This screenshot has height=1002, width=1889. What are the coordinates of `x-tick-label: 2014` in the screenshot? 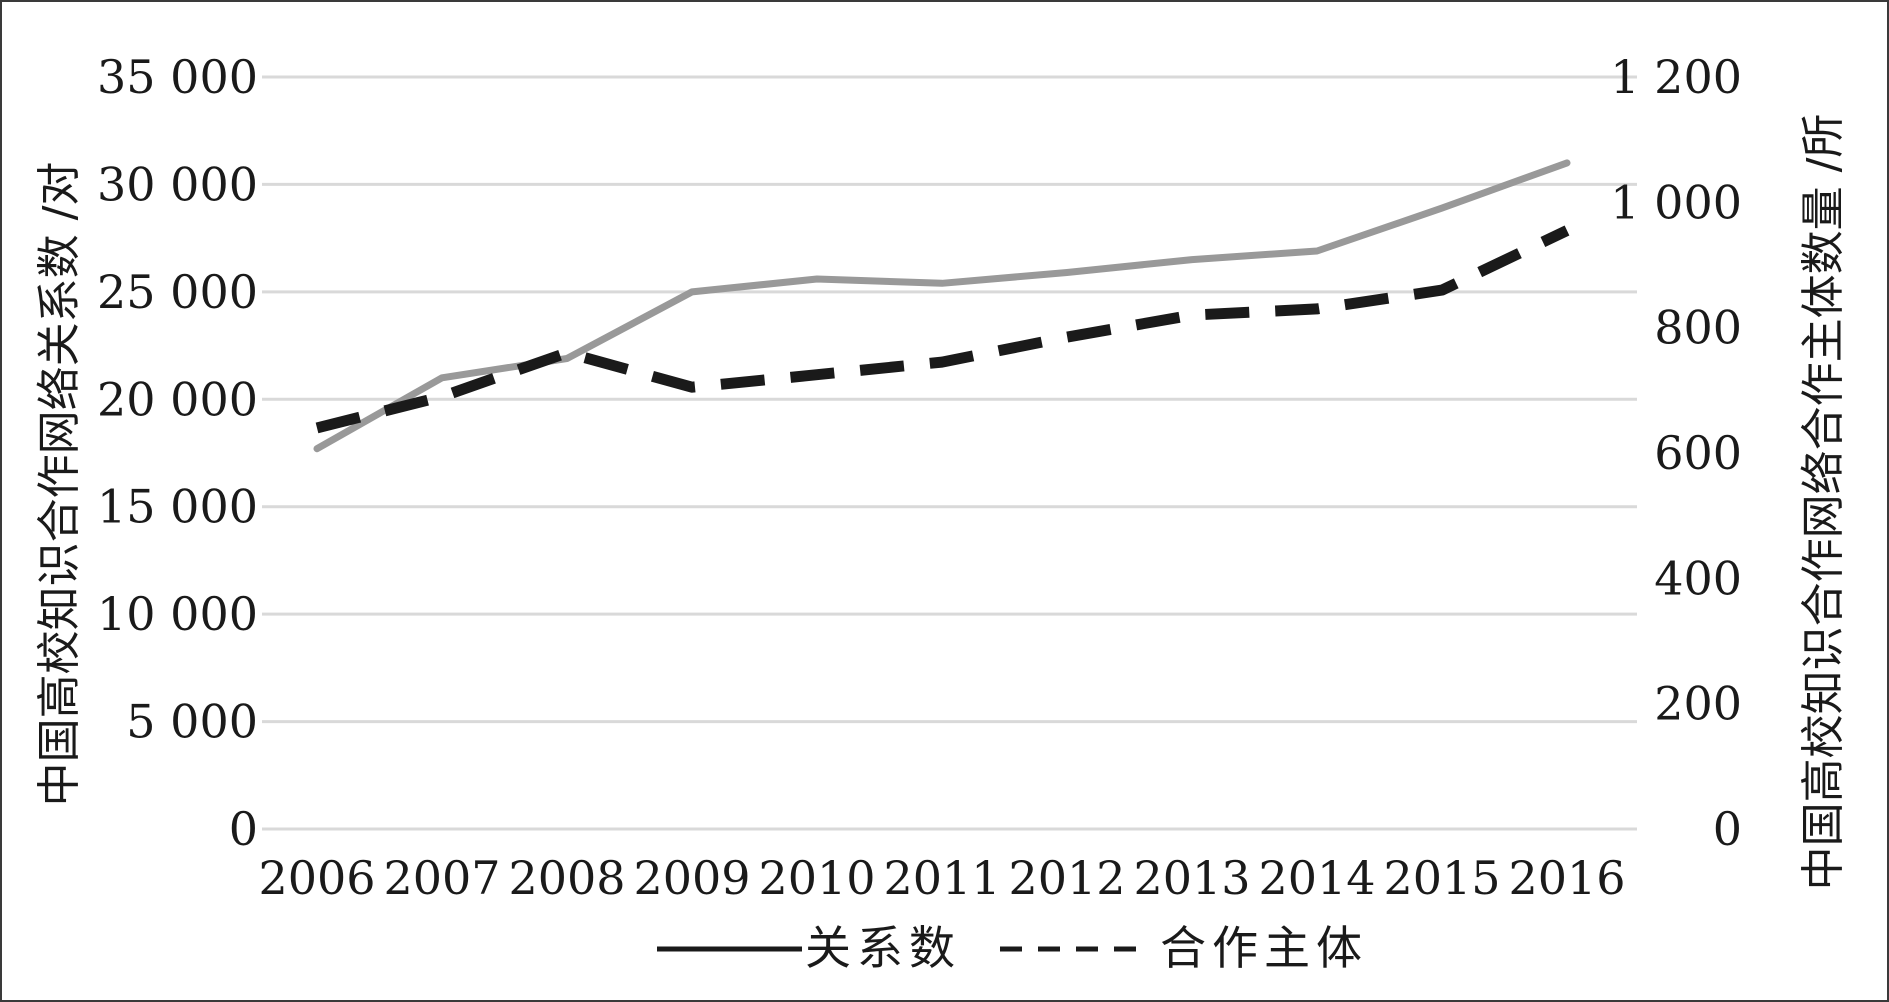 It's located at (1316, 878).